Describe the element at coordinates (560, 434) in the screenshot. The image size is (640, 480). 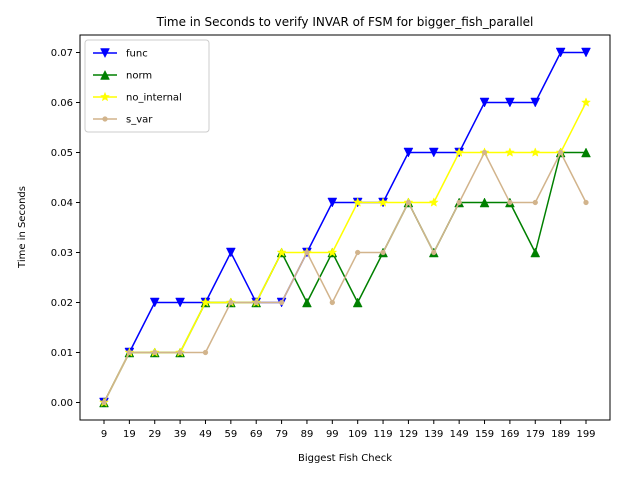
I see `x-tick-label: 189` at that location.